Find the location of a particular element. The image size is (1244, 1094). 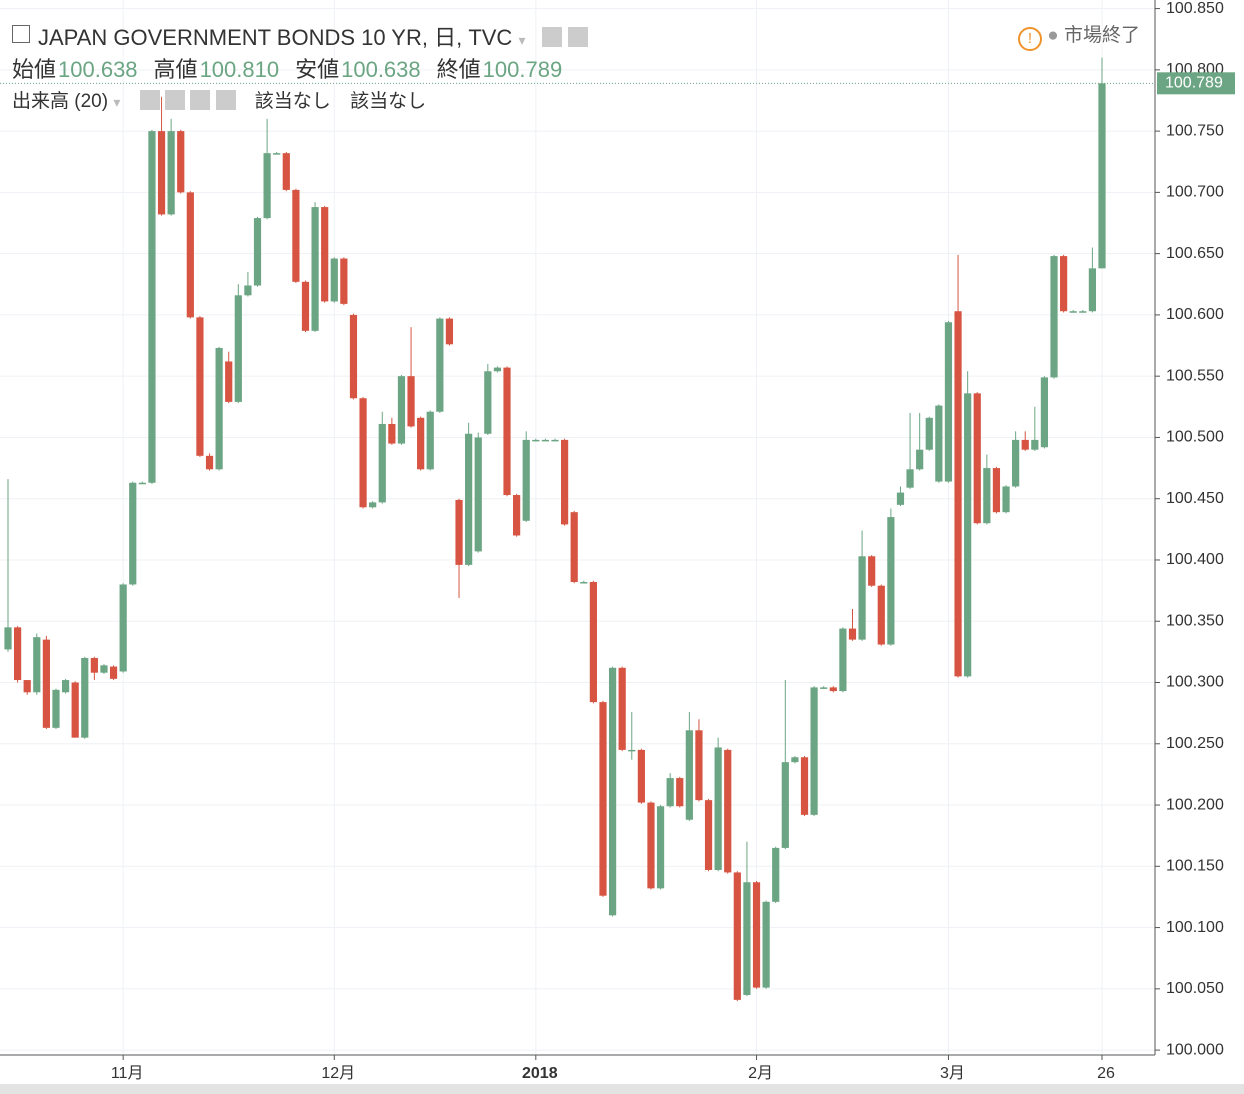

market-status: ! ● 市場終了 is located at coordinates (1079, 35).